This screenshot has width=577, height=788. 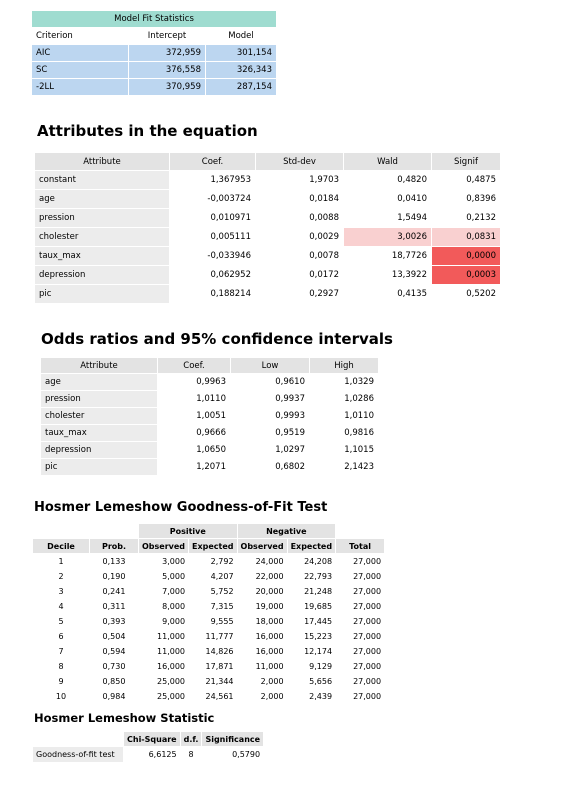 I want to click on table-row: Goodness-of-fit test 6,6125 8 0,5790, so click(x=148, y=754).